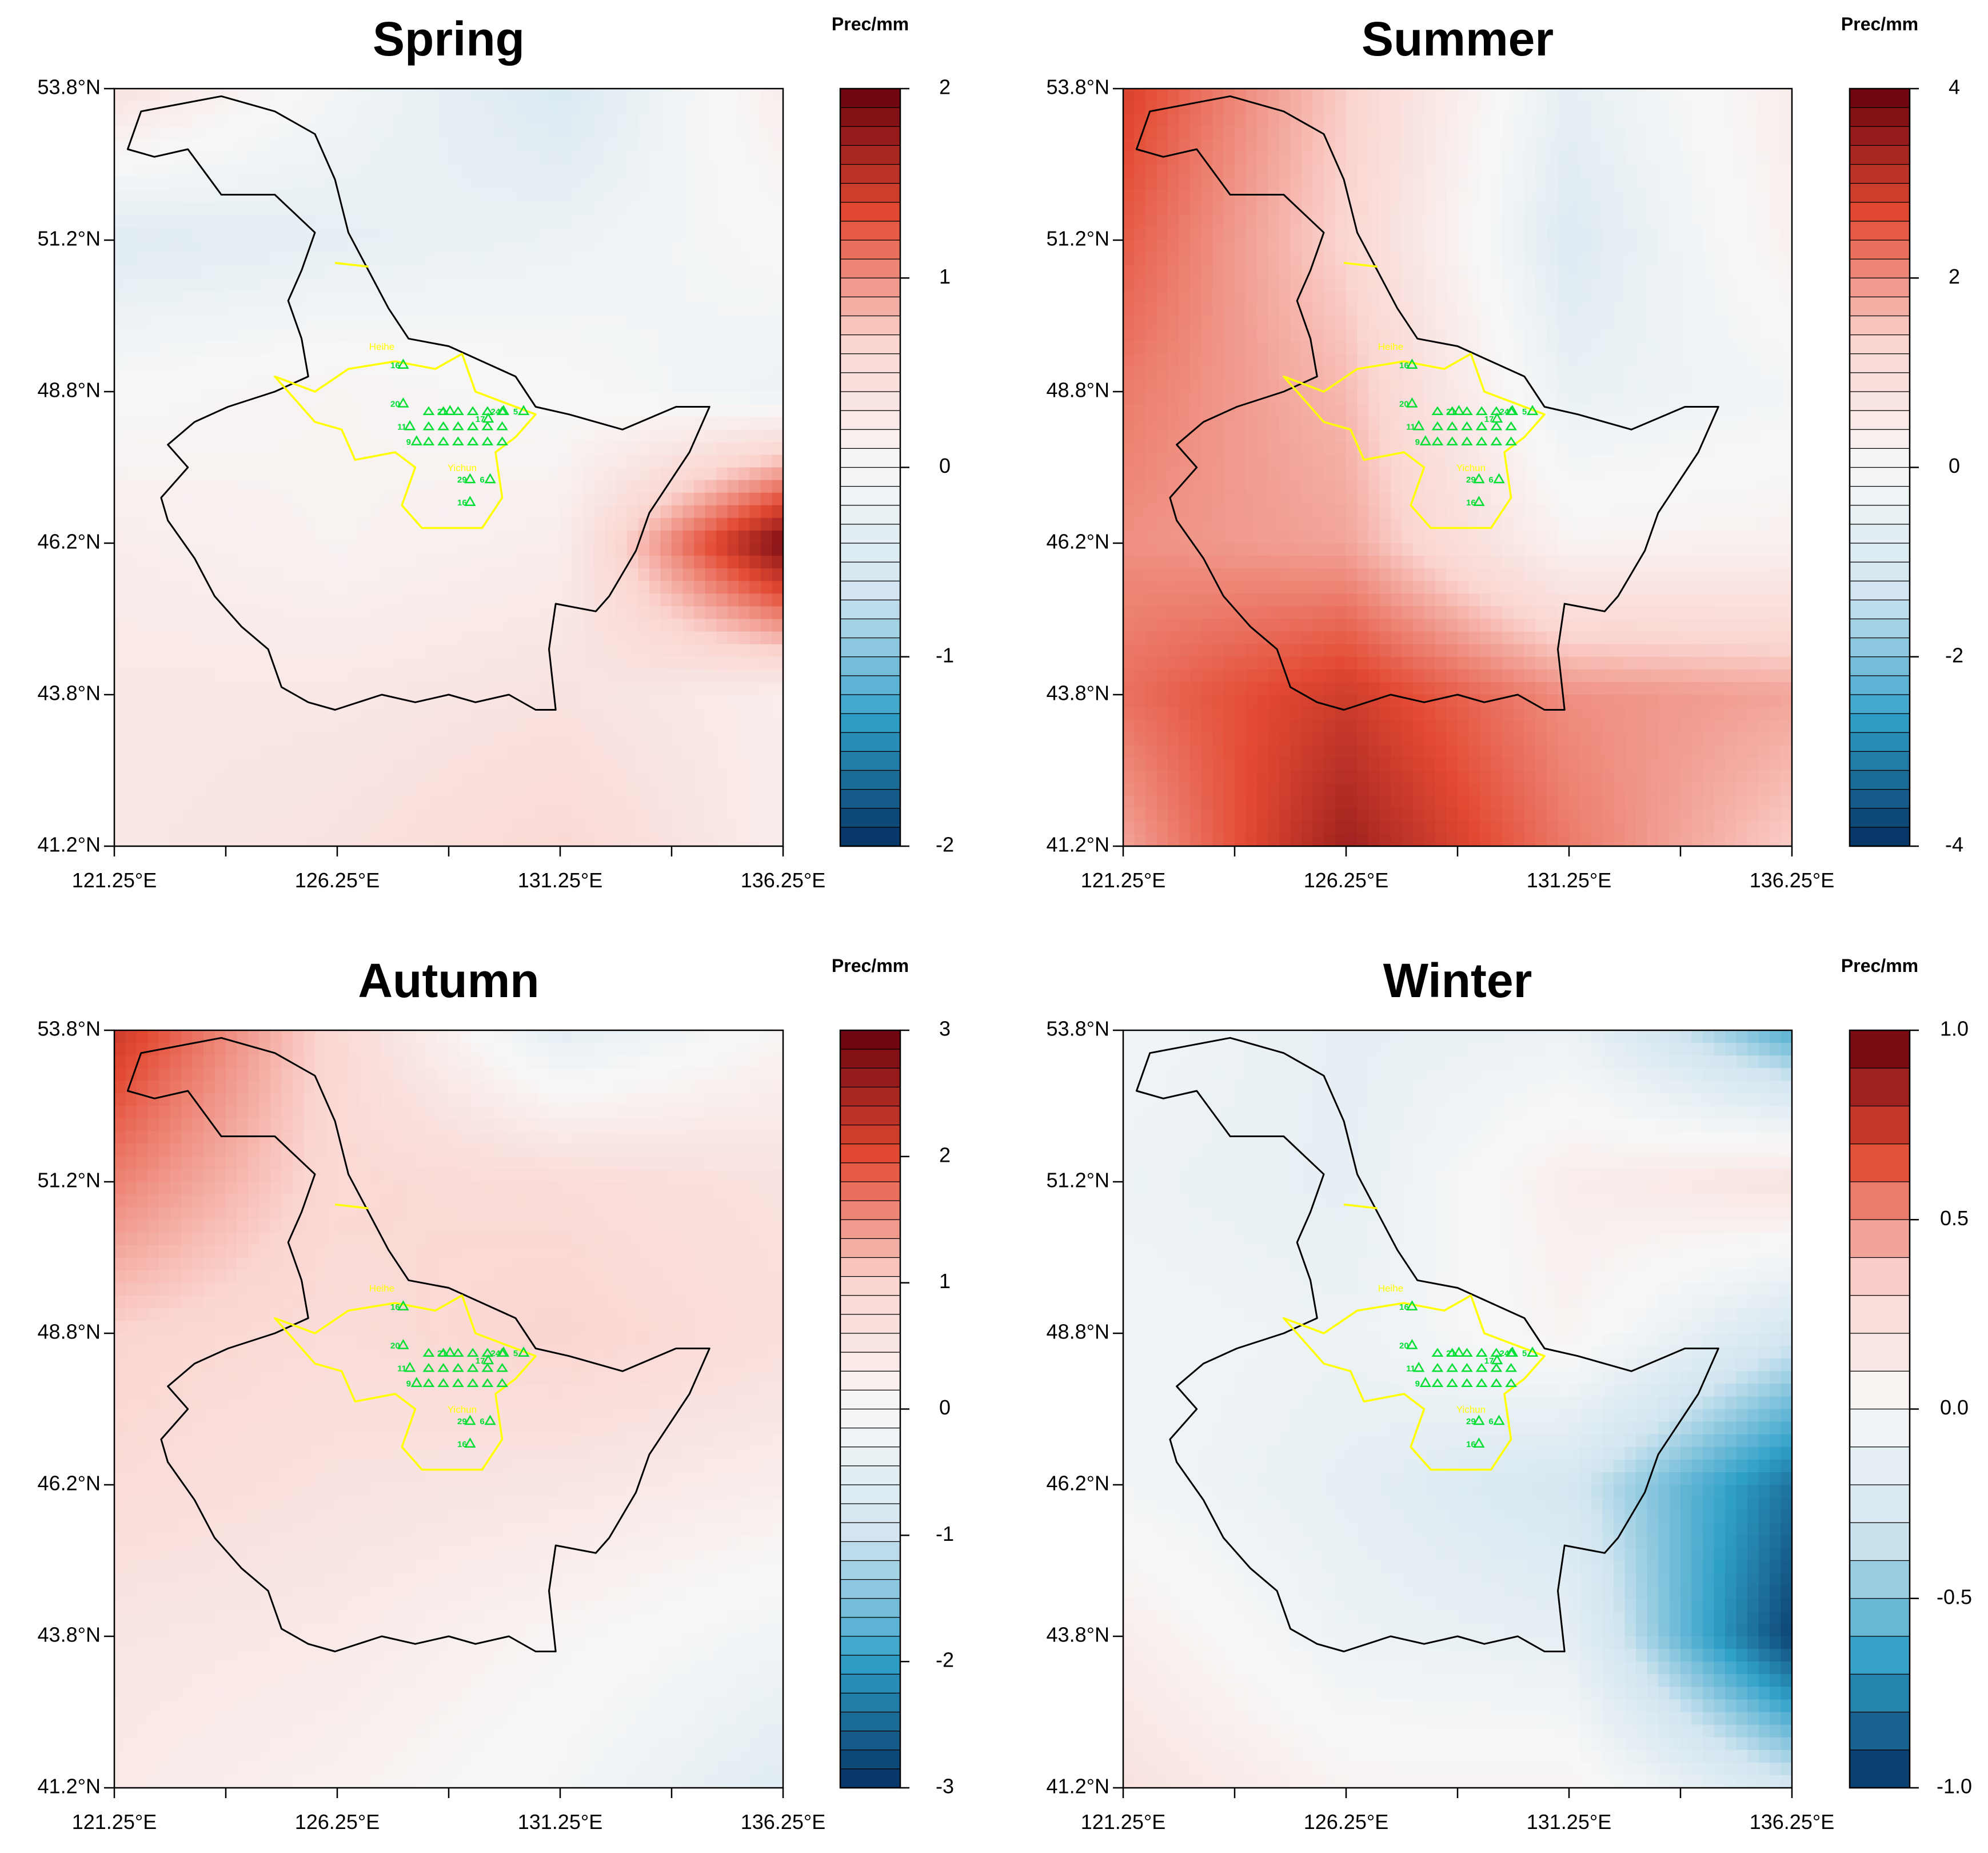  Describe the element at coordinates (472, 426) in the screenshot. I see `site-marker` at that location.